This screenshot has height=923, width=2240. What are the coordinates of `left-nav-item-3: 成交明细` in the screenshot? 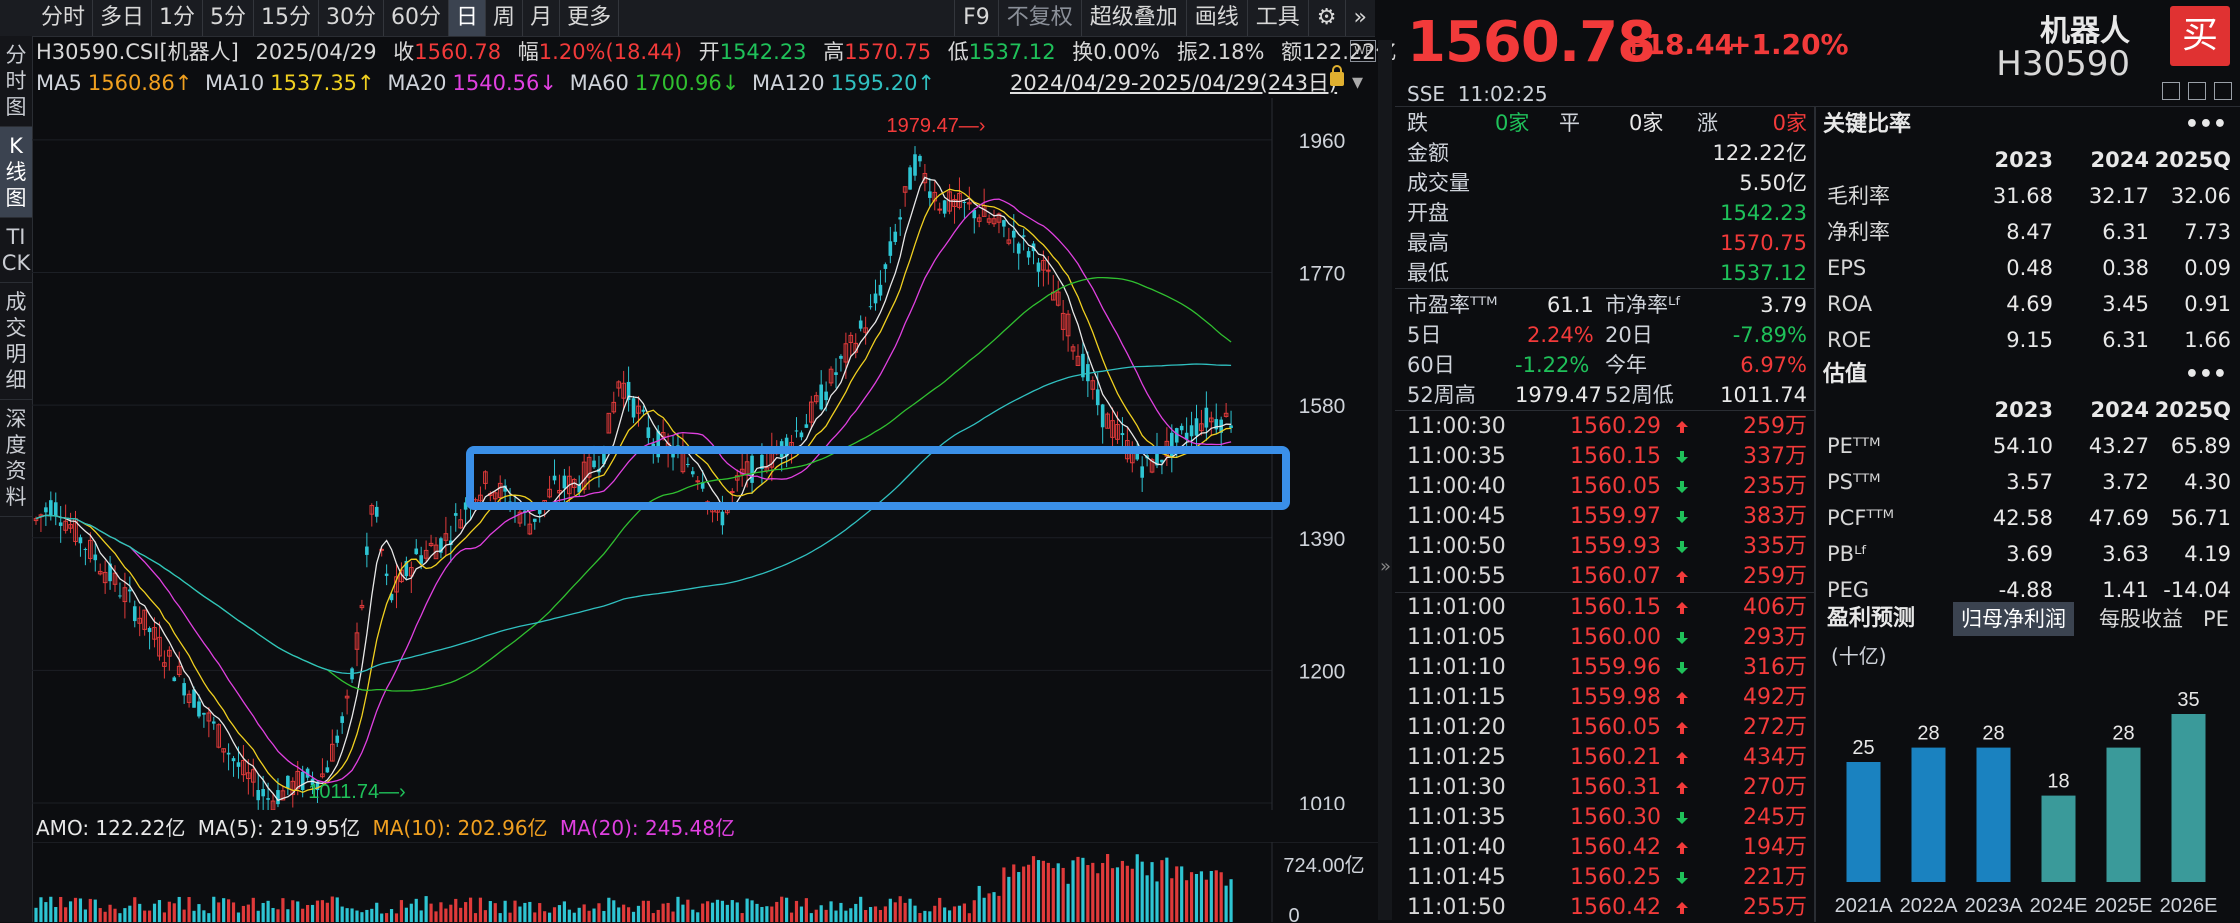 It's located at (16, 341).